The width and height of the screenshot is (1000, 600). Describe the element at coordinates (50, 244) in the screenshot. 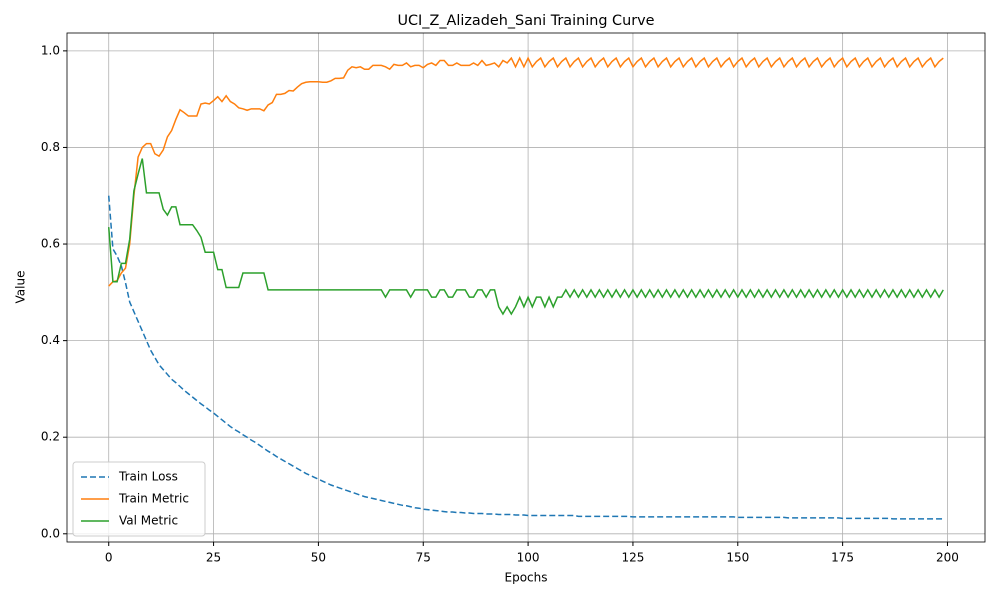

I see `y-tick-label: 0.6` at that location.